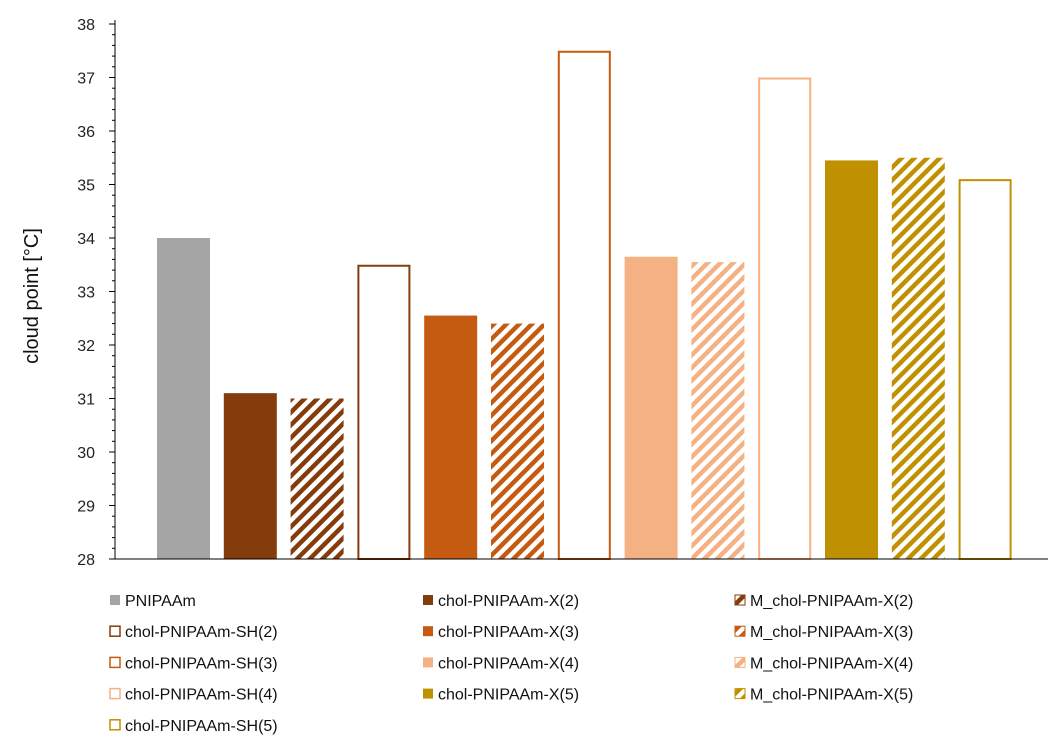  What do you see at coordinates (86, 507) in the screenshot?
I see `y-tick-label: 29` at bounding box center [86, 507].